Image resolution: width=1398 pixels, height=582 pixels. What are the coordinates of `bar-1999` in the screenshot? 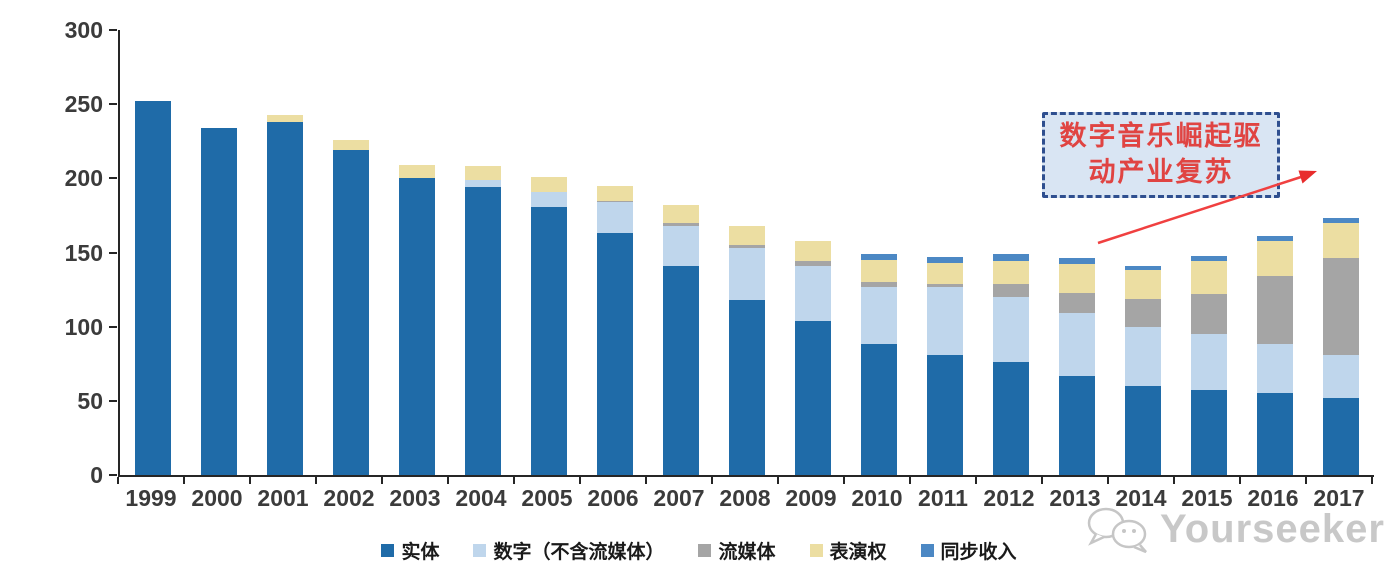 It's located at (153, 288).